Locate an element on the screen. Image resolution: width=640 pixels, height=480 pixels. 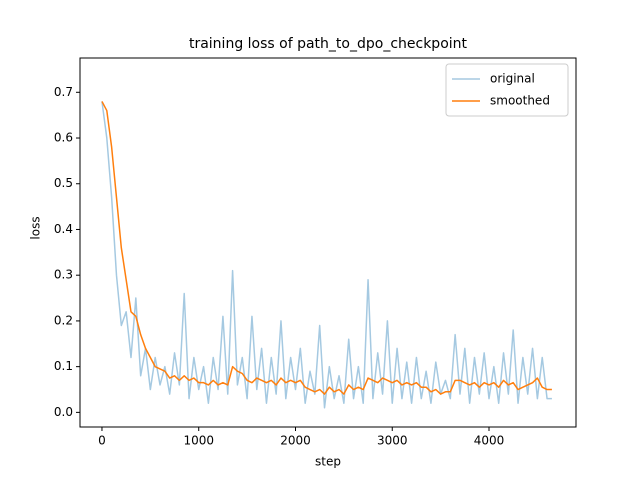
y-tick-label: 0.0 is located at coordinates (63, 412).